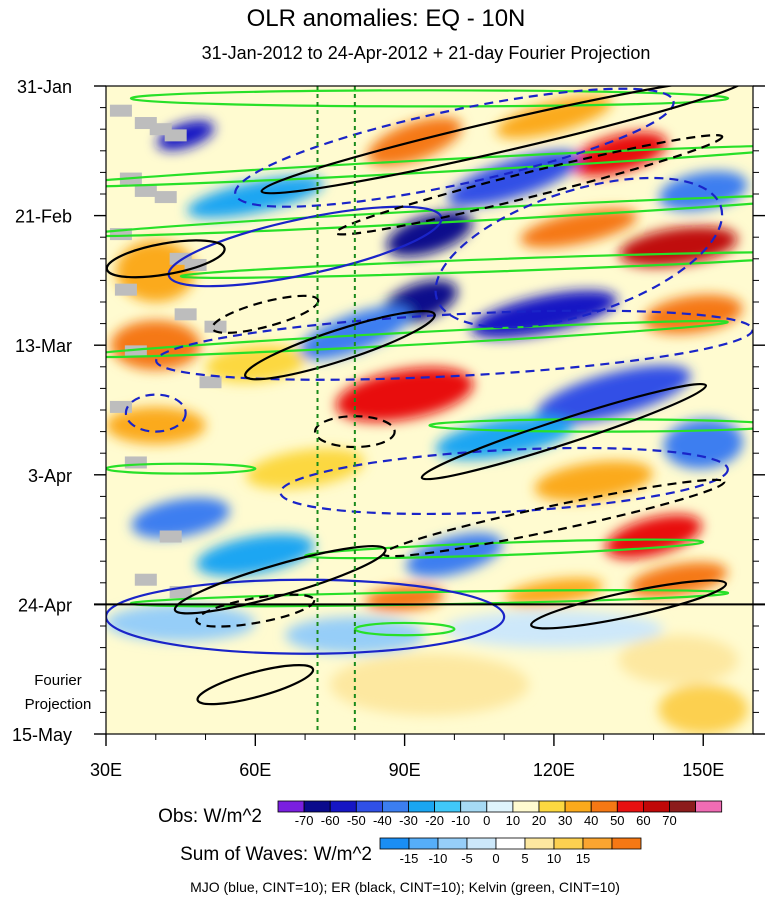  What do you see at coordinates (45, 605) in the screenshot?
I see `y-tick-label: 24-Apr` at bounding box center [45, 605].